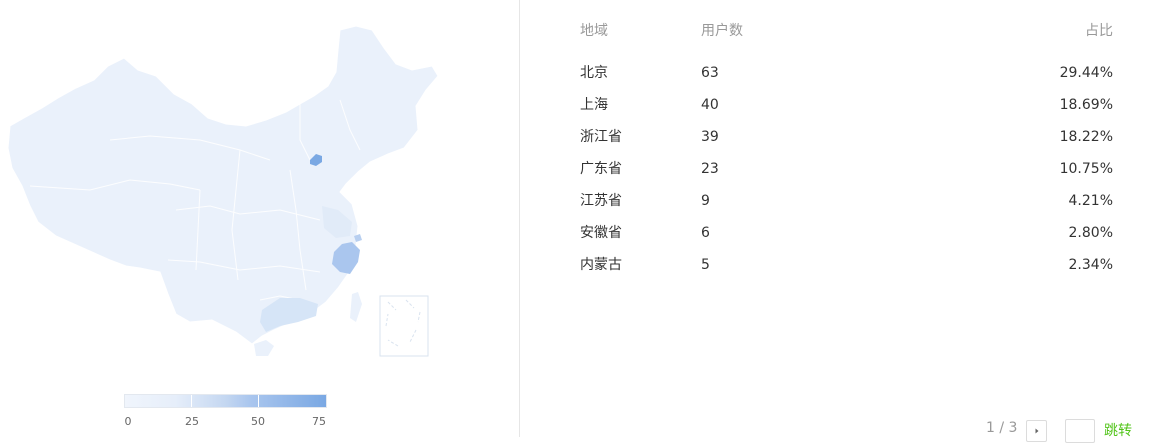 The image size is (1156, 444). I want to click on legend-tick: 75, so click(319, 421).